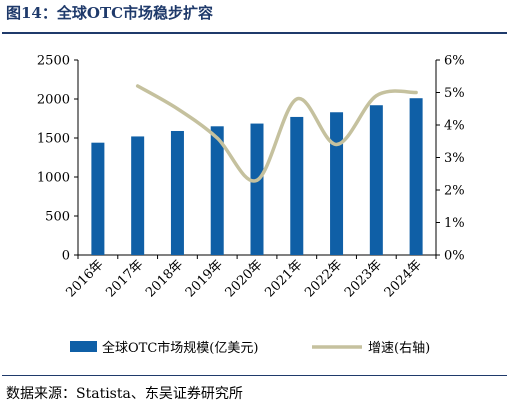  What do you see at coordinates (454, 158) in the screenshot?
I see `right-axis-tick-label: 3%` at bounding box center [454, 158].